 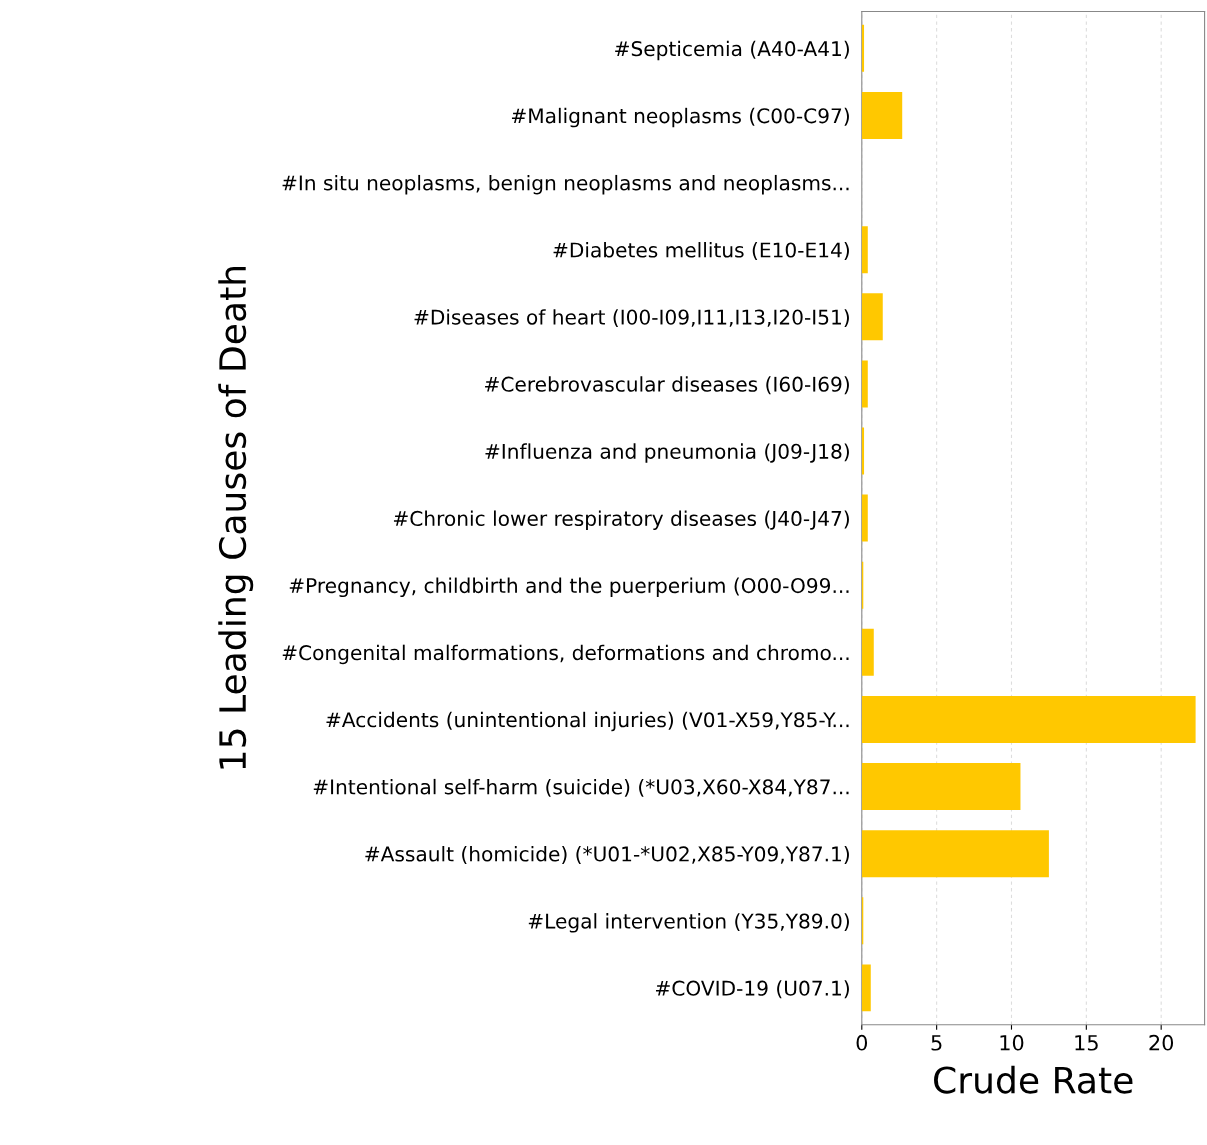 I want to click on x-tick-label: 0, so click(x=862, y=1042).